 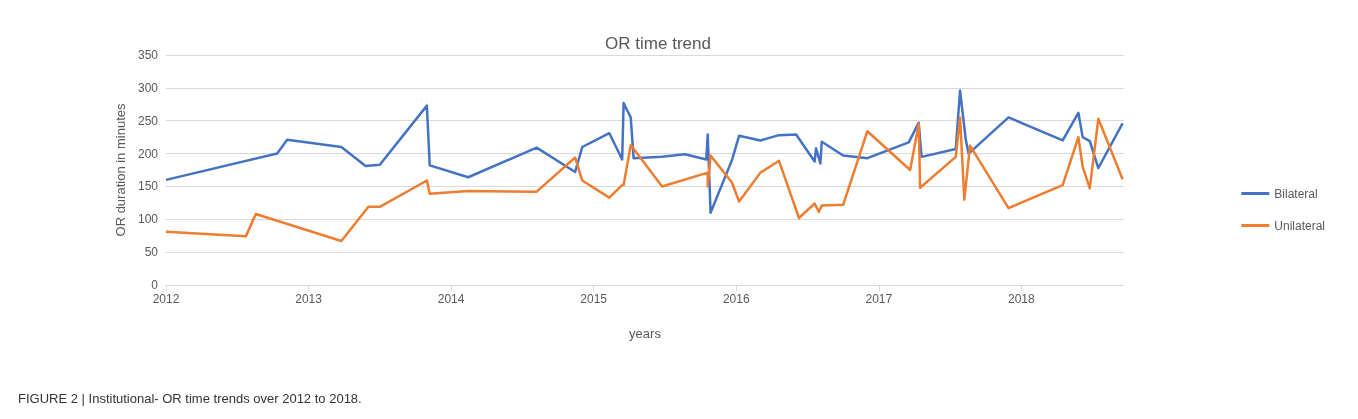 What do you see at coordinates (148, 120) in the screenshot?
I see `y-tick-label: 250` at bounding box center [148, 120].